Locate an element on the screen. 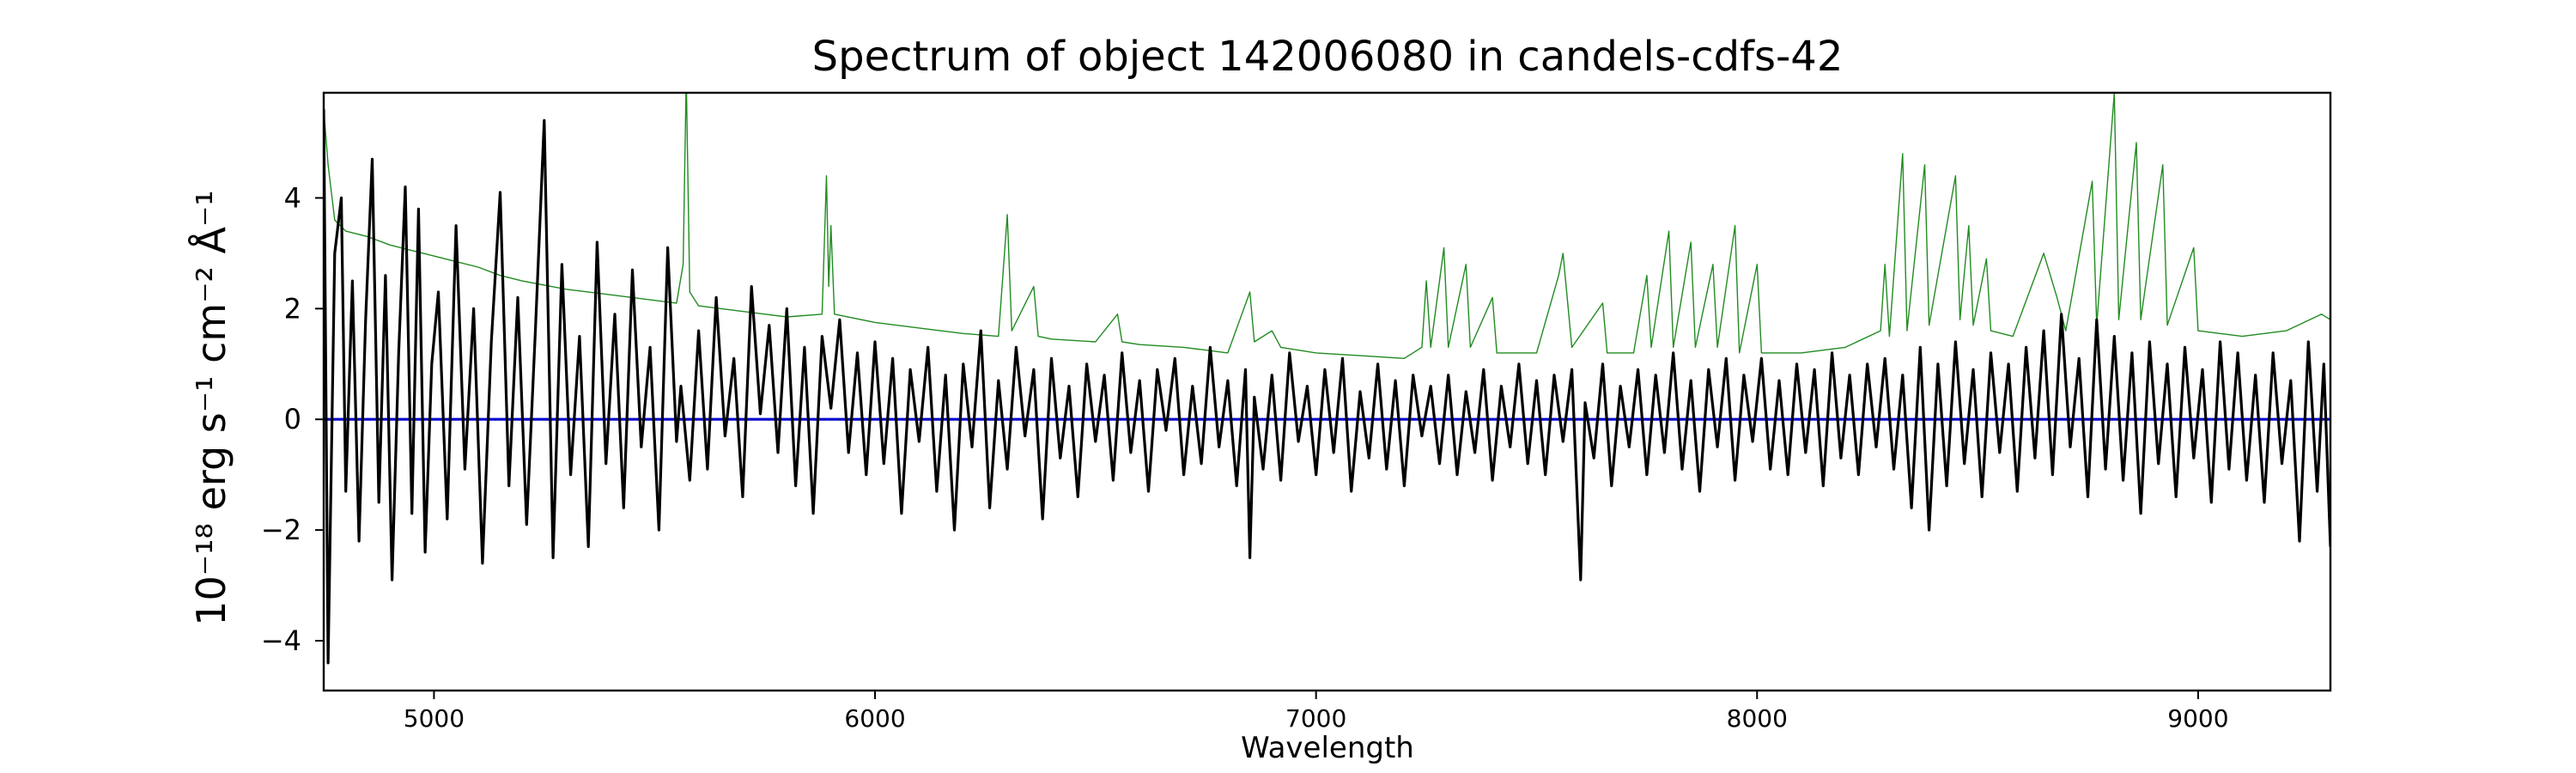  x-tick-label: 8000 is located at coordinates (1758, 718).